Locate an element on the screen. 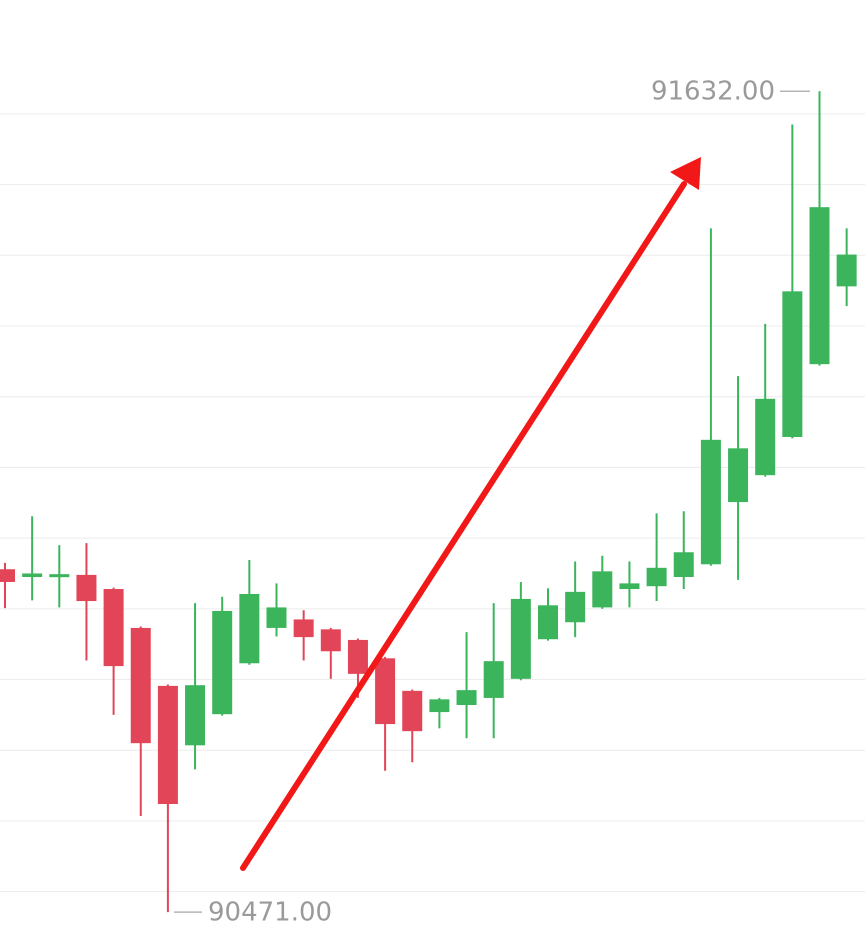  annotation-label: 91632.00 is located at coordinates (713, 92).